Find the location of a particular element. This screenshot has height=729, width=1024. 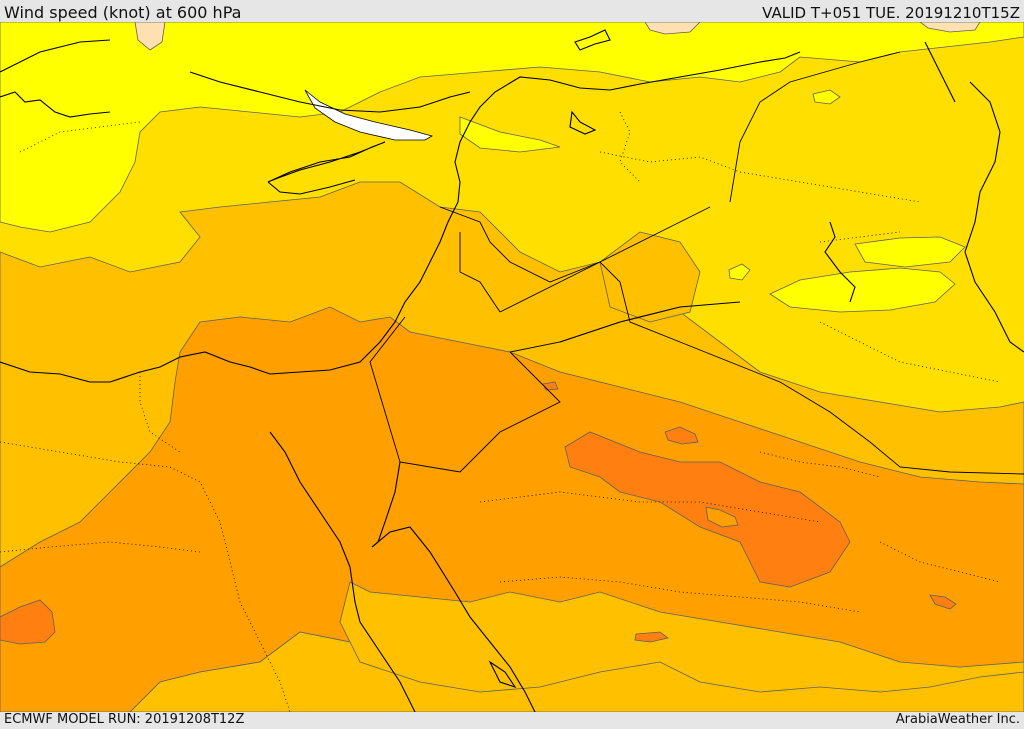

band-amber-east is located at coordinates (650, 277).